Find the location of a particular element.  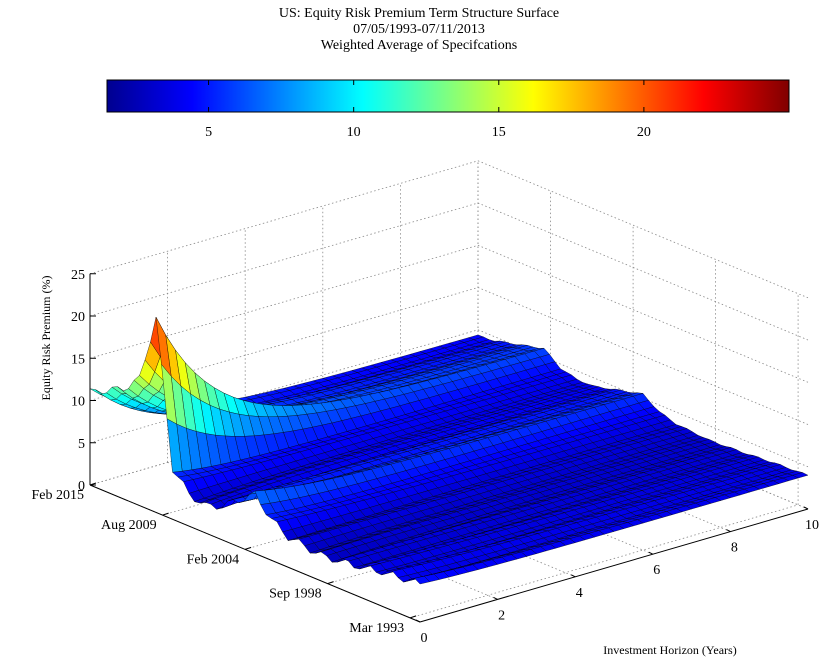

date-tick-label: Feb 2004 is located at coordinates (213, 559).